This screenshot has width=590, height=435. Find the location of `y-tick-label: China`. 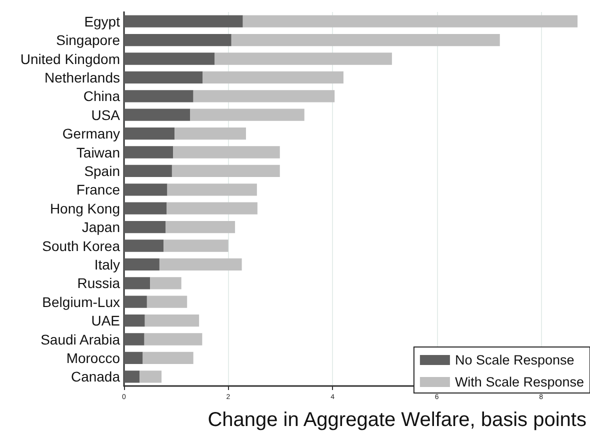

y-tick-label: China is located at coordinates (101, 96).